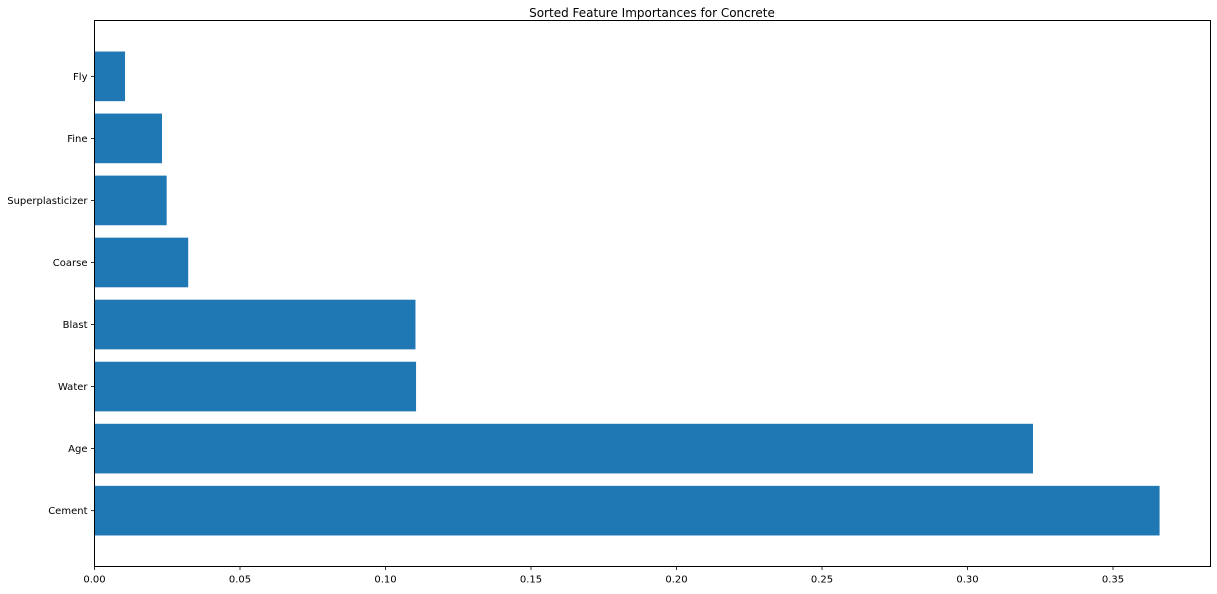  What do you see at coordinates (652, 13) in the screenshot?
I see `chart-title: Sorted Feature Importances for Concrete` at bounding box center [652, 13].